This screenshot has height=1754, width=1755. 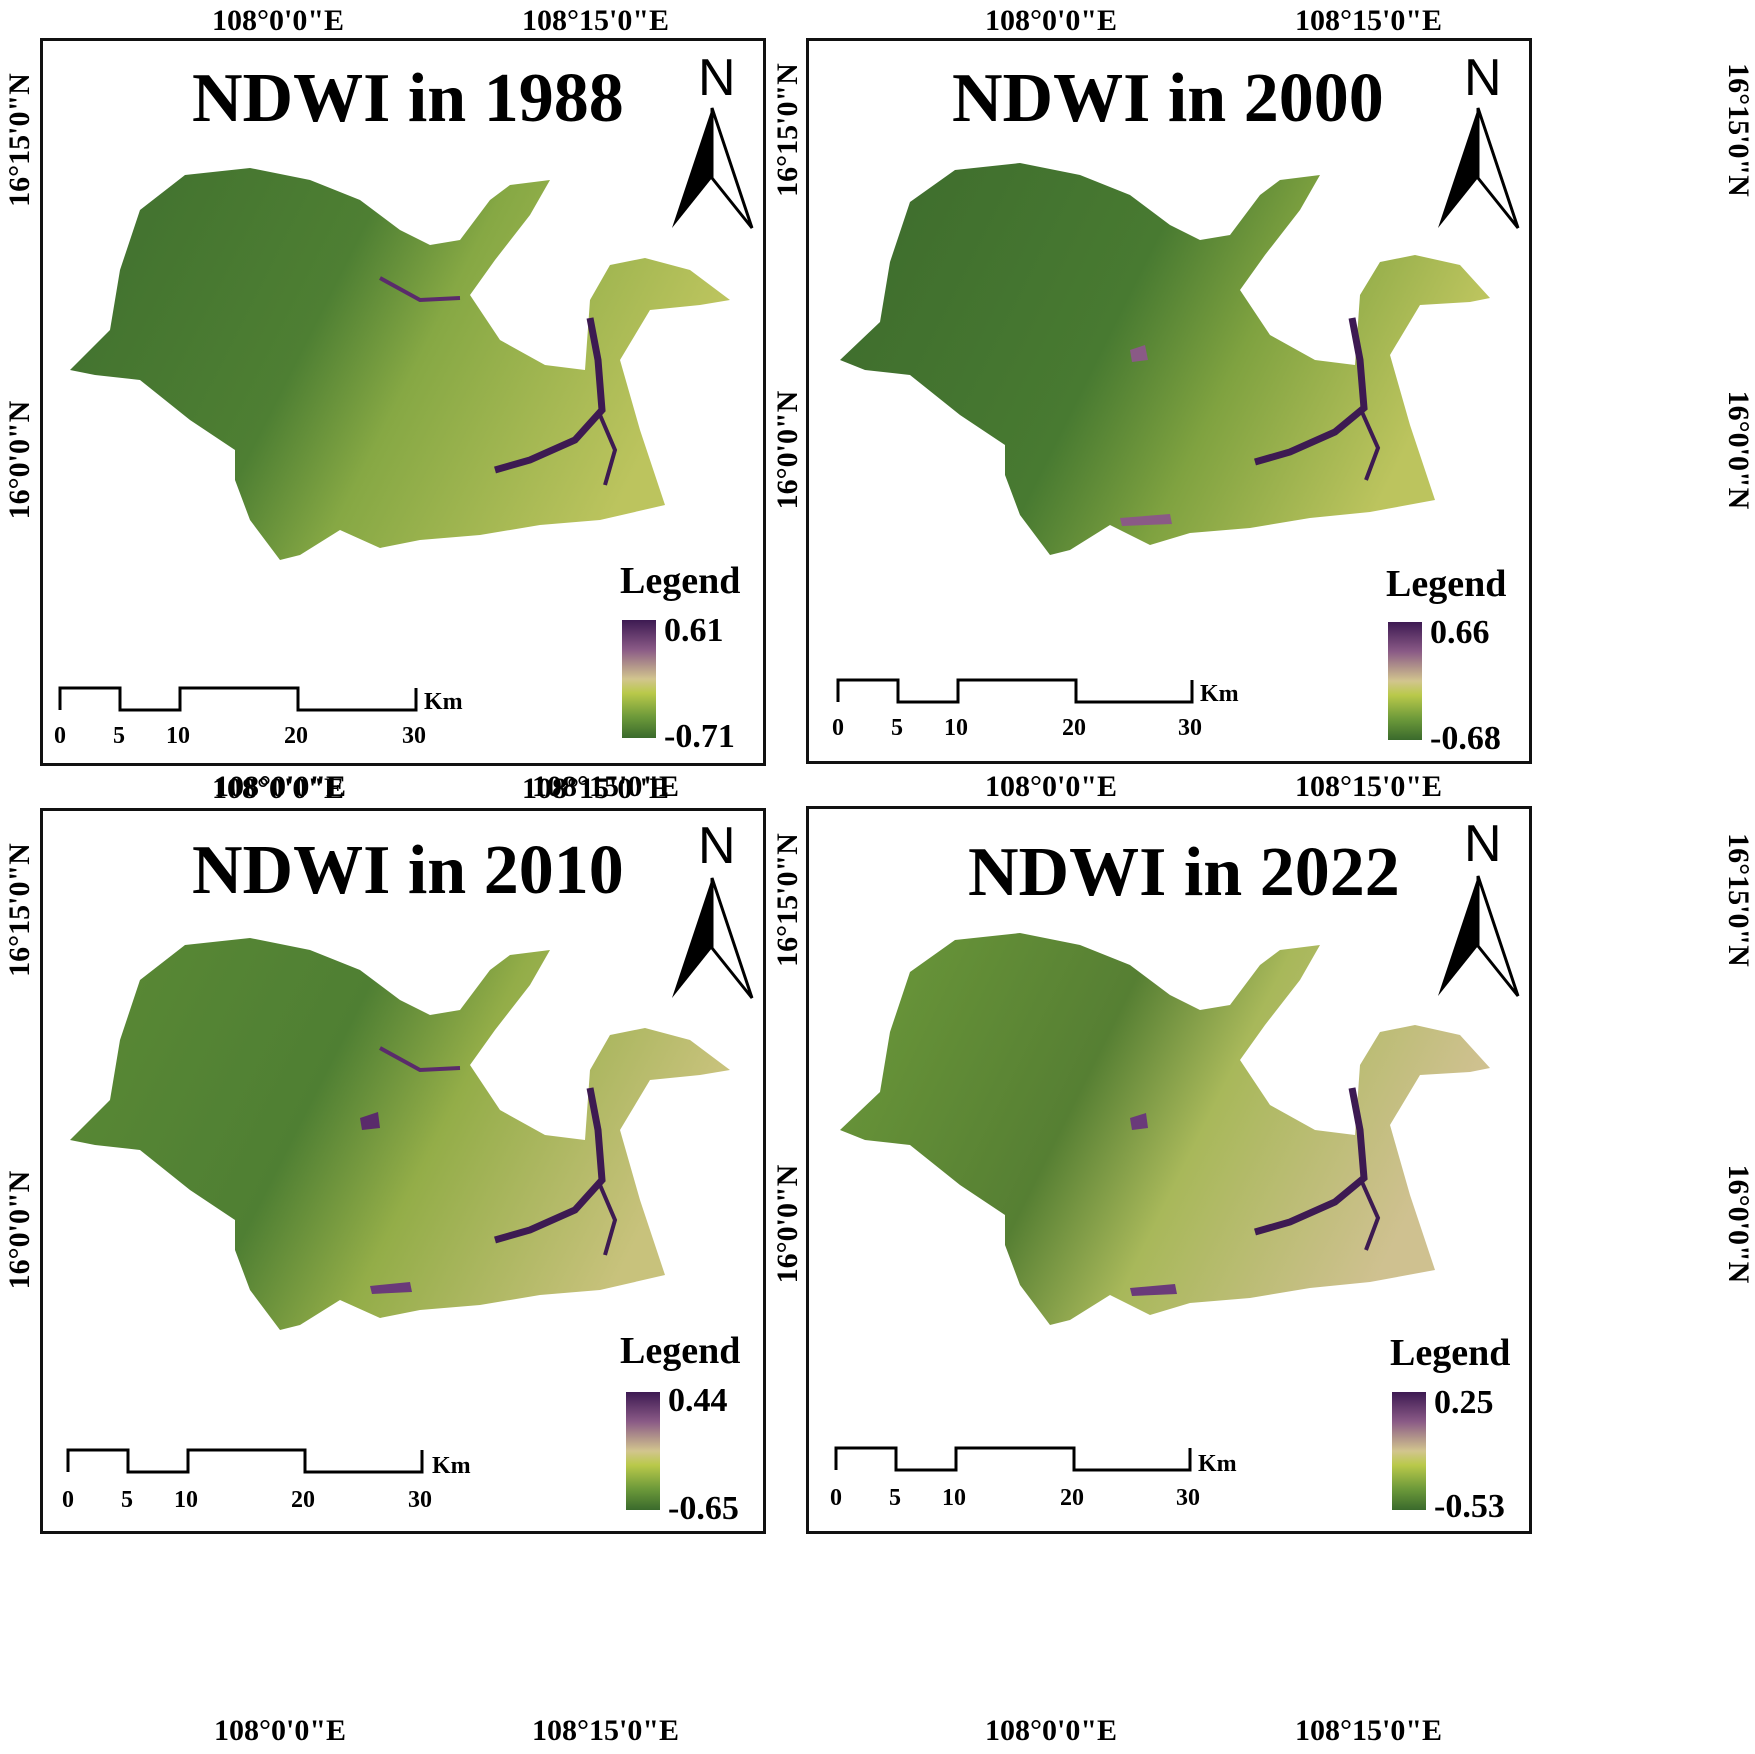 What do you see at coordinates (1464, 1402) in the screenshot?
I see `legend-max: 0.25` at bounding box center [1464, 1402].